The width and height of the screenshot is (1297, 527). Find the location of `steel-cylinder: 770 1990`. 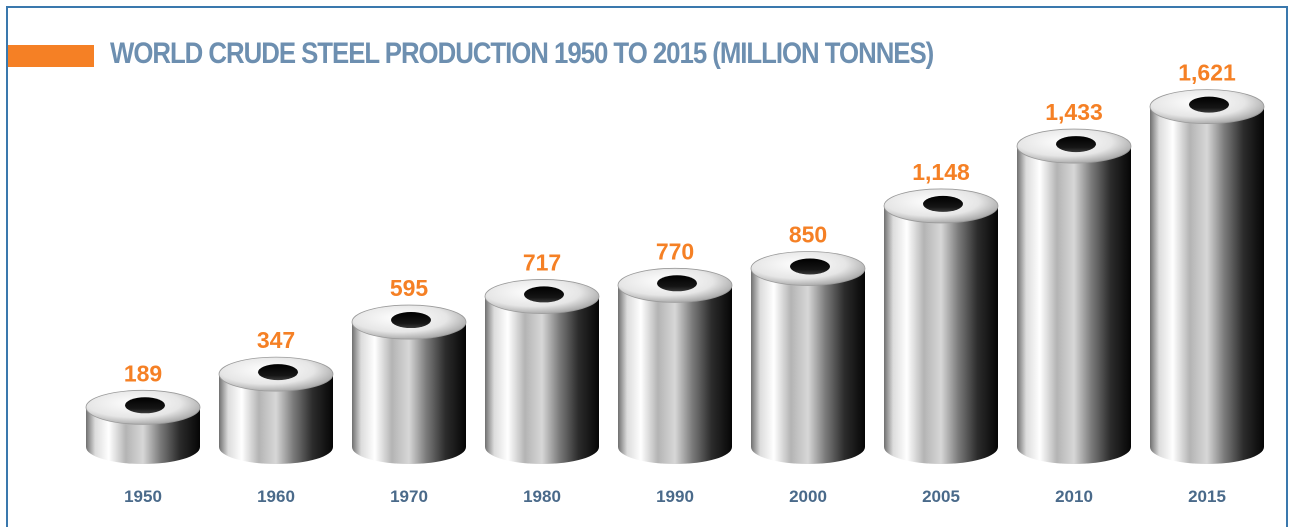

steel-cylinder: 770 1990 is located at coordinates (675, 372).